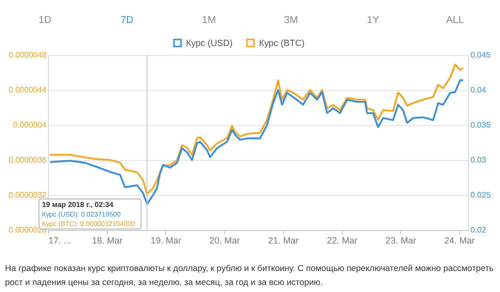 The height and width of the screenshot is (292, 500). I want to click on text: 7D, so click(127, 20).